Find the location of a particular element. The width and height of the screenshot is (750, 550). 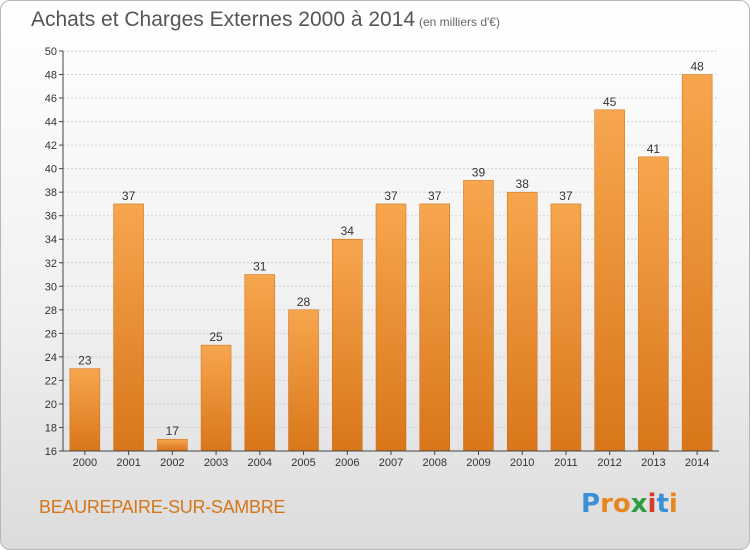

y-tick-label: 48 is located at coordinates (51, 76).